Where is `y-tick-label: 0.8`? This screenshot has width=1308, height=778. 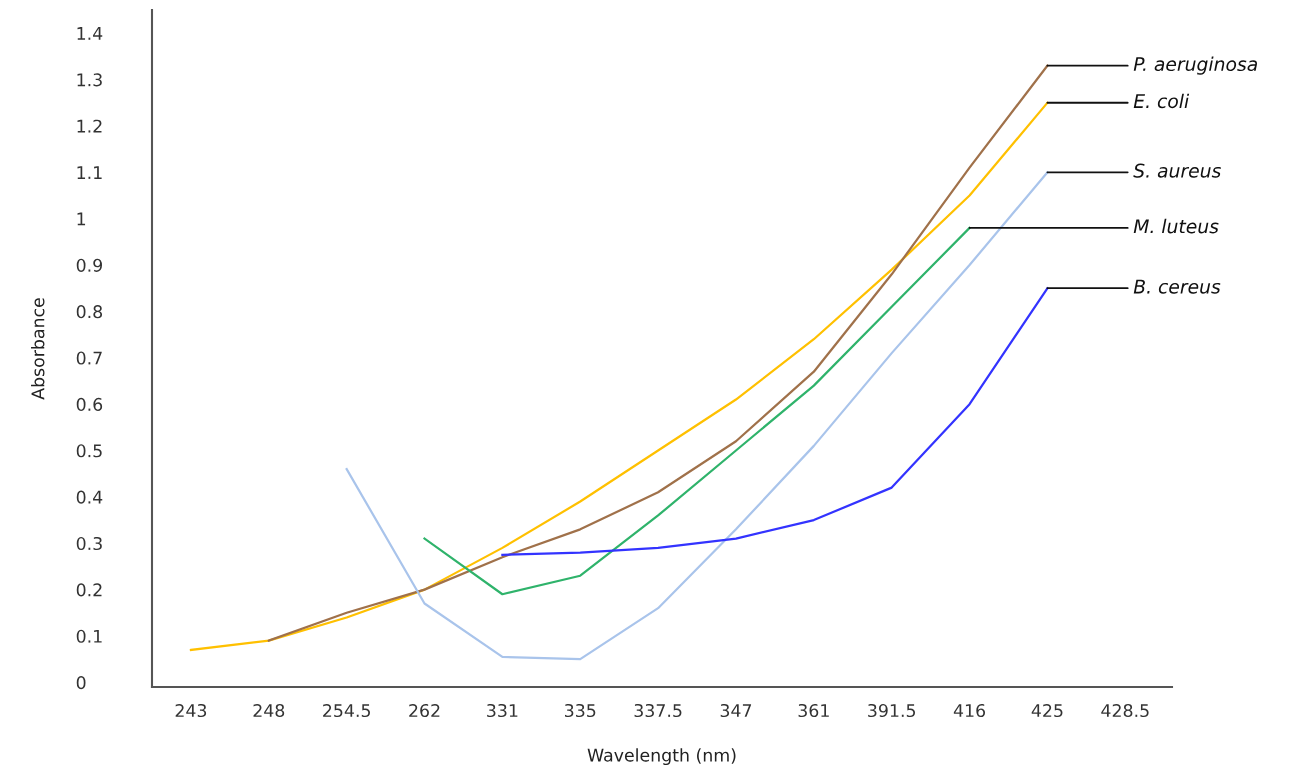 y-tick-label: 0.8 is located at coordinates (89, 312).